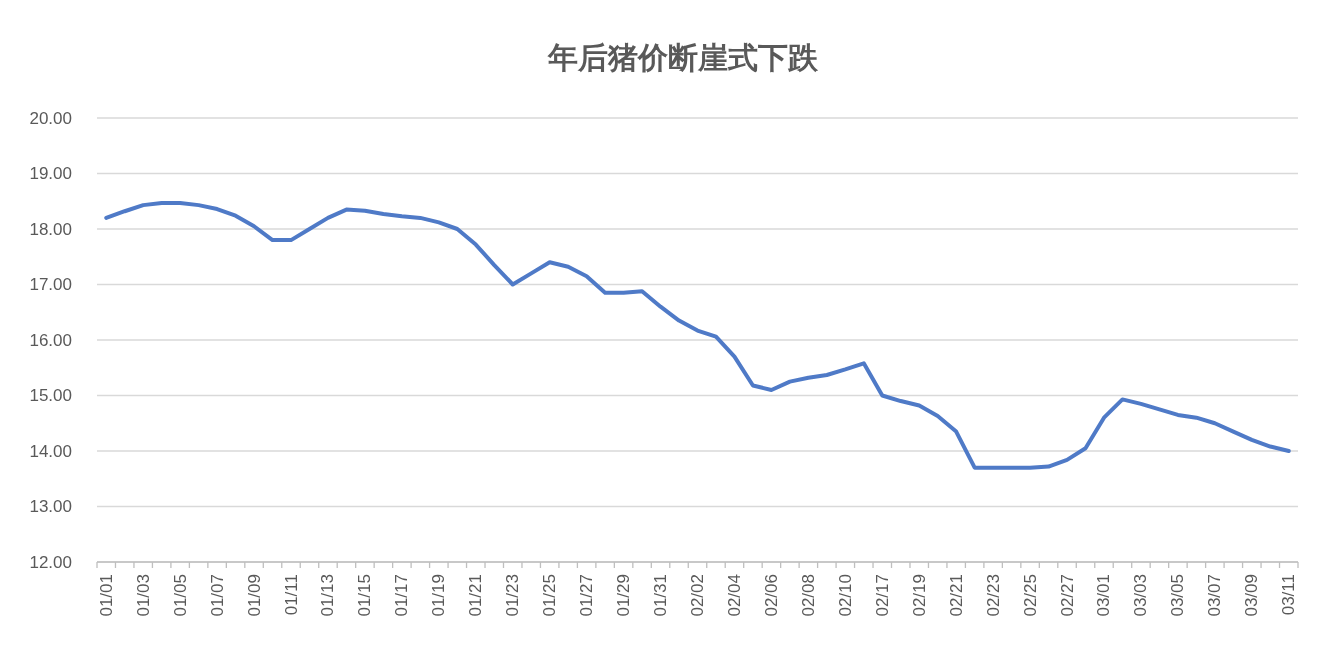  Describe the element at coordinates (476, 595) in the screenshot. I see `x-tick-label: 01/21` at that location.